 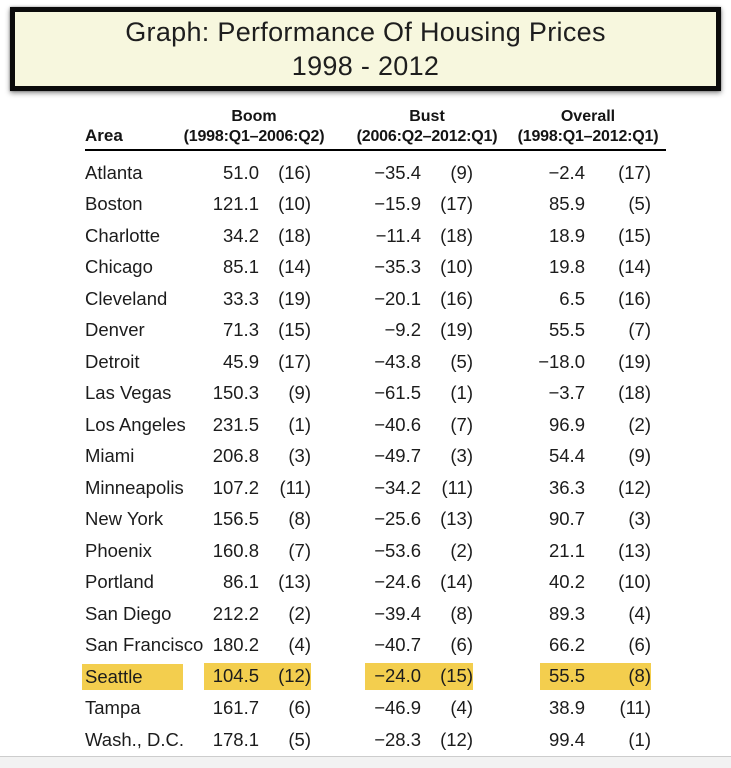 What do you see at coordinates (366, 551) in the screenshot?
I see `cell-bust: −53.6` at bounding box center [366, 551].